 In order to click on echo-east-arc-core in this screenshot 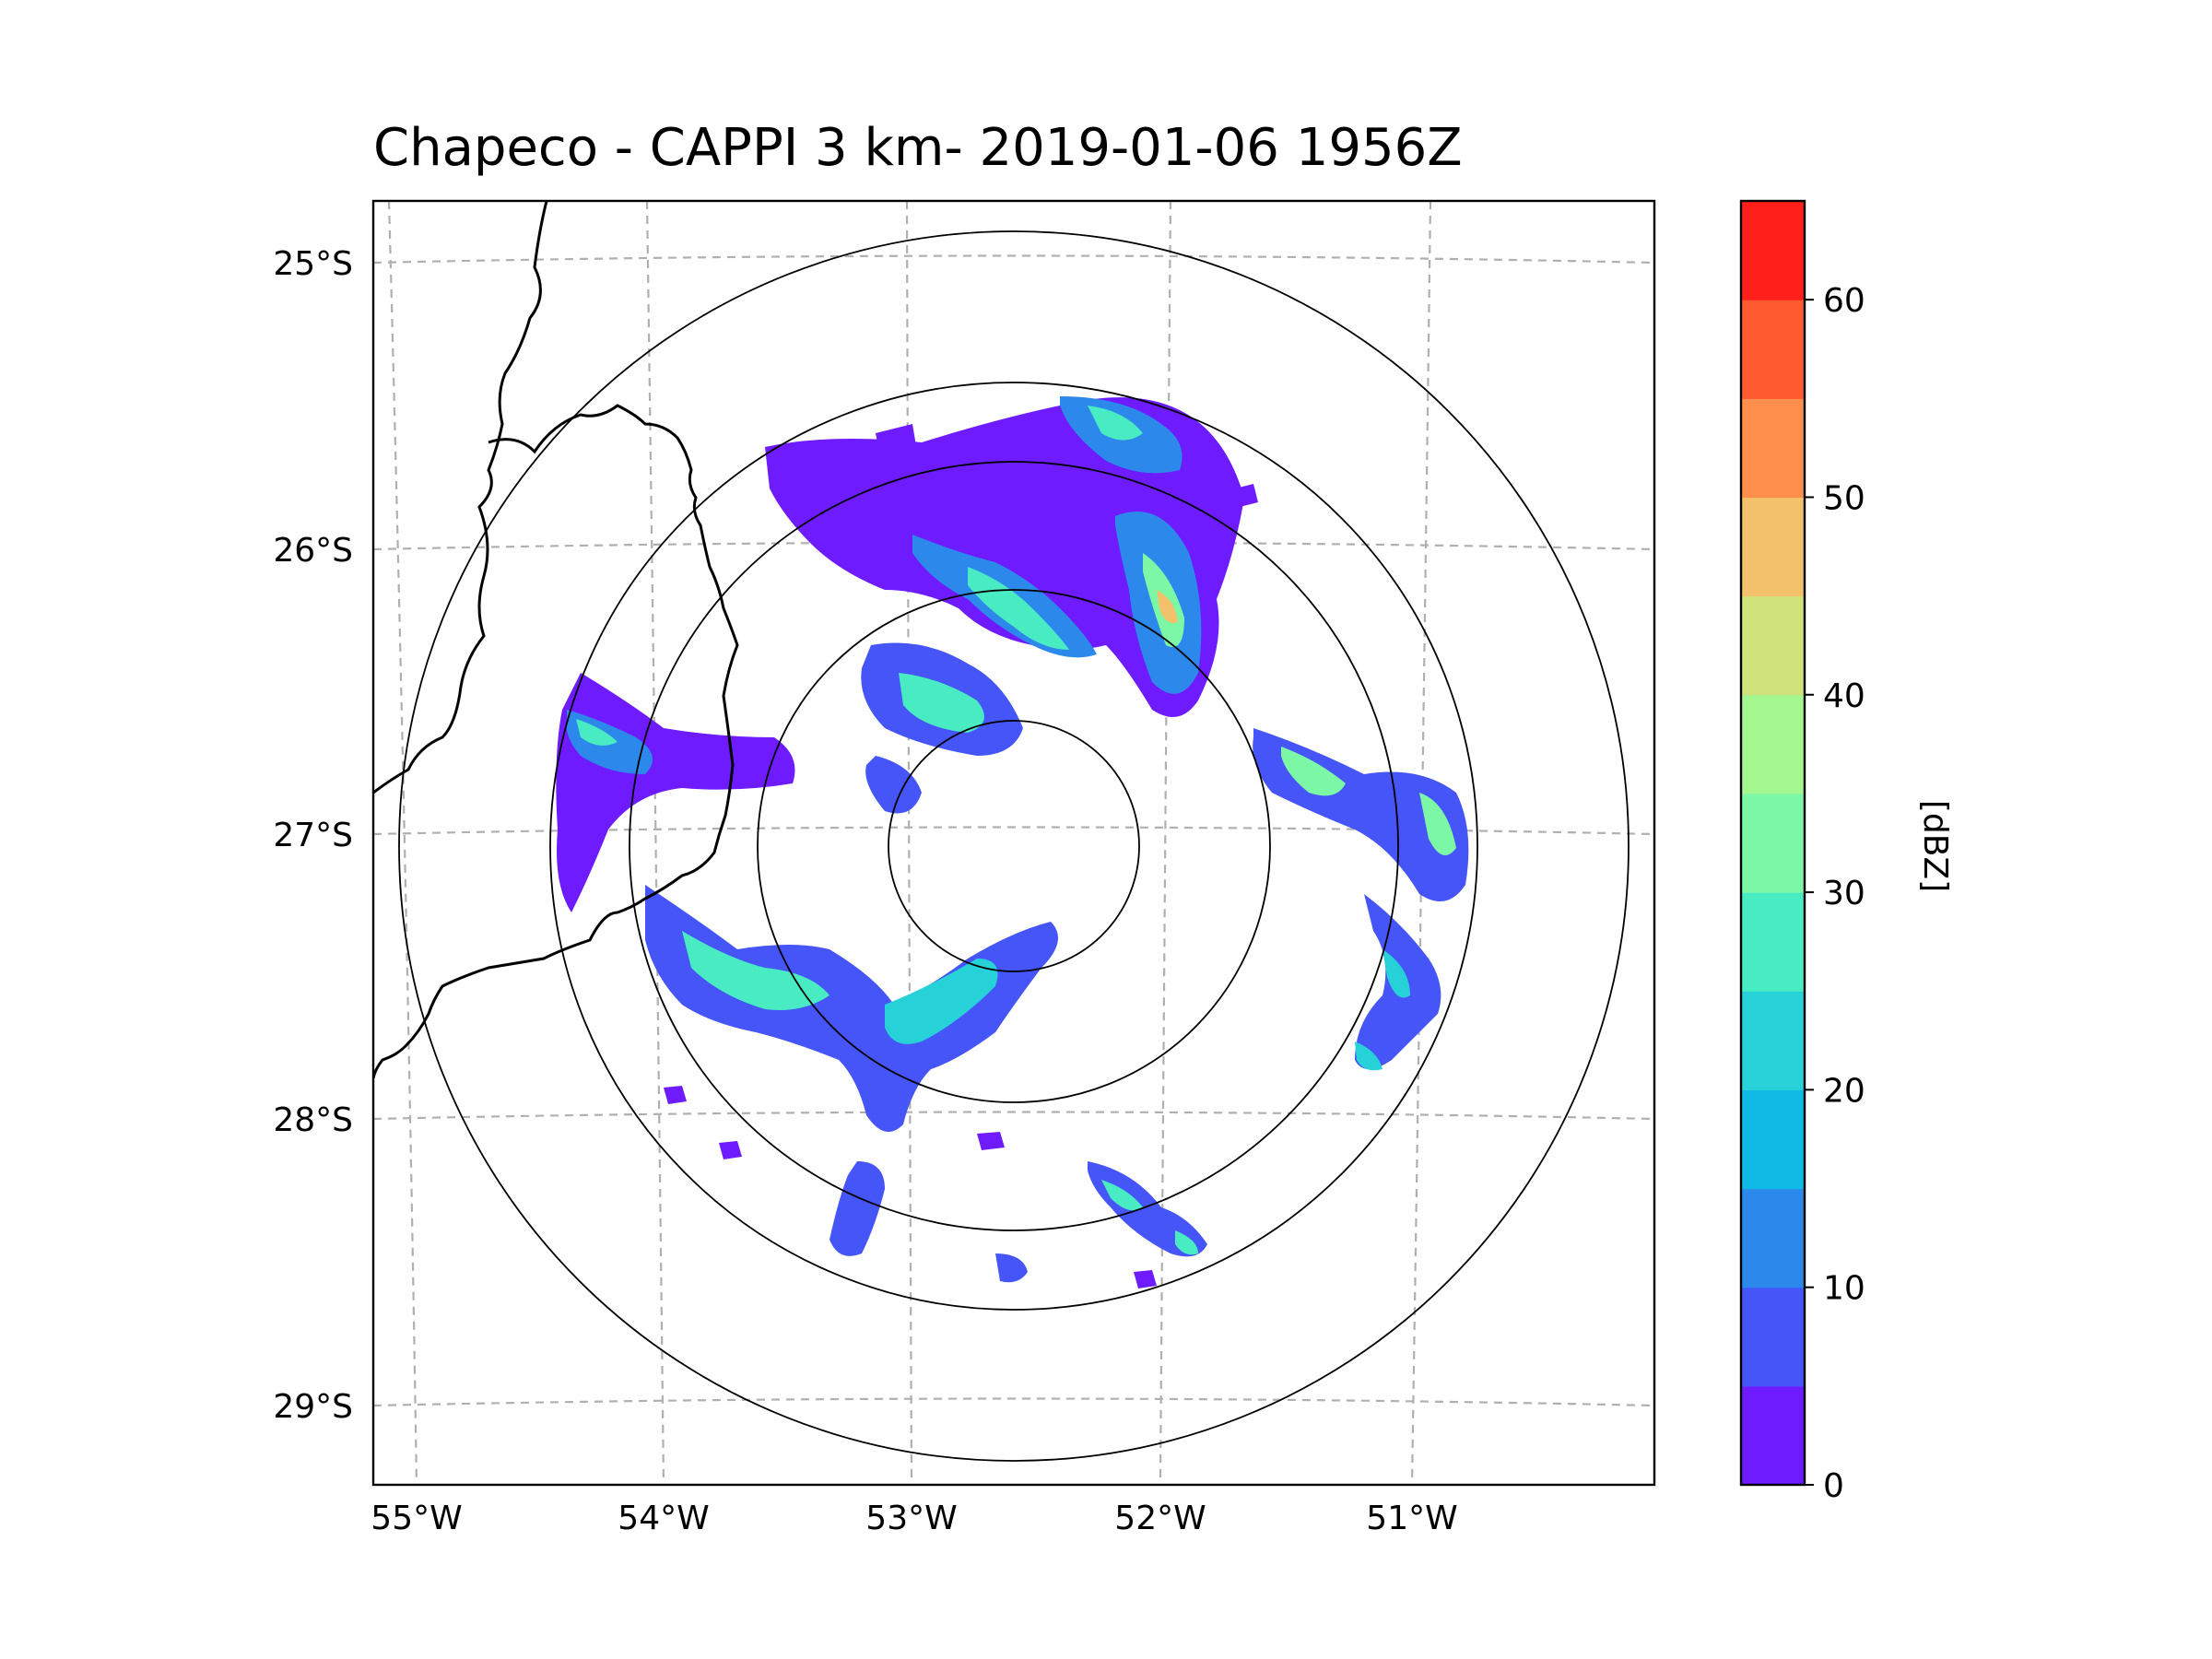, I will do `click(1382, 1010)`.